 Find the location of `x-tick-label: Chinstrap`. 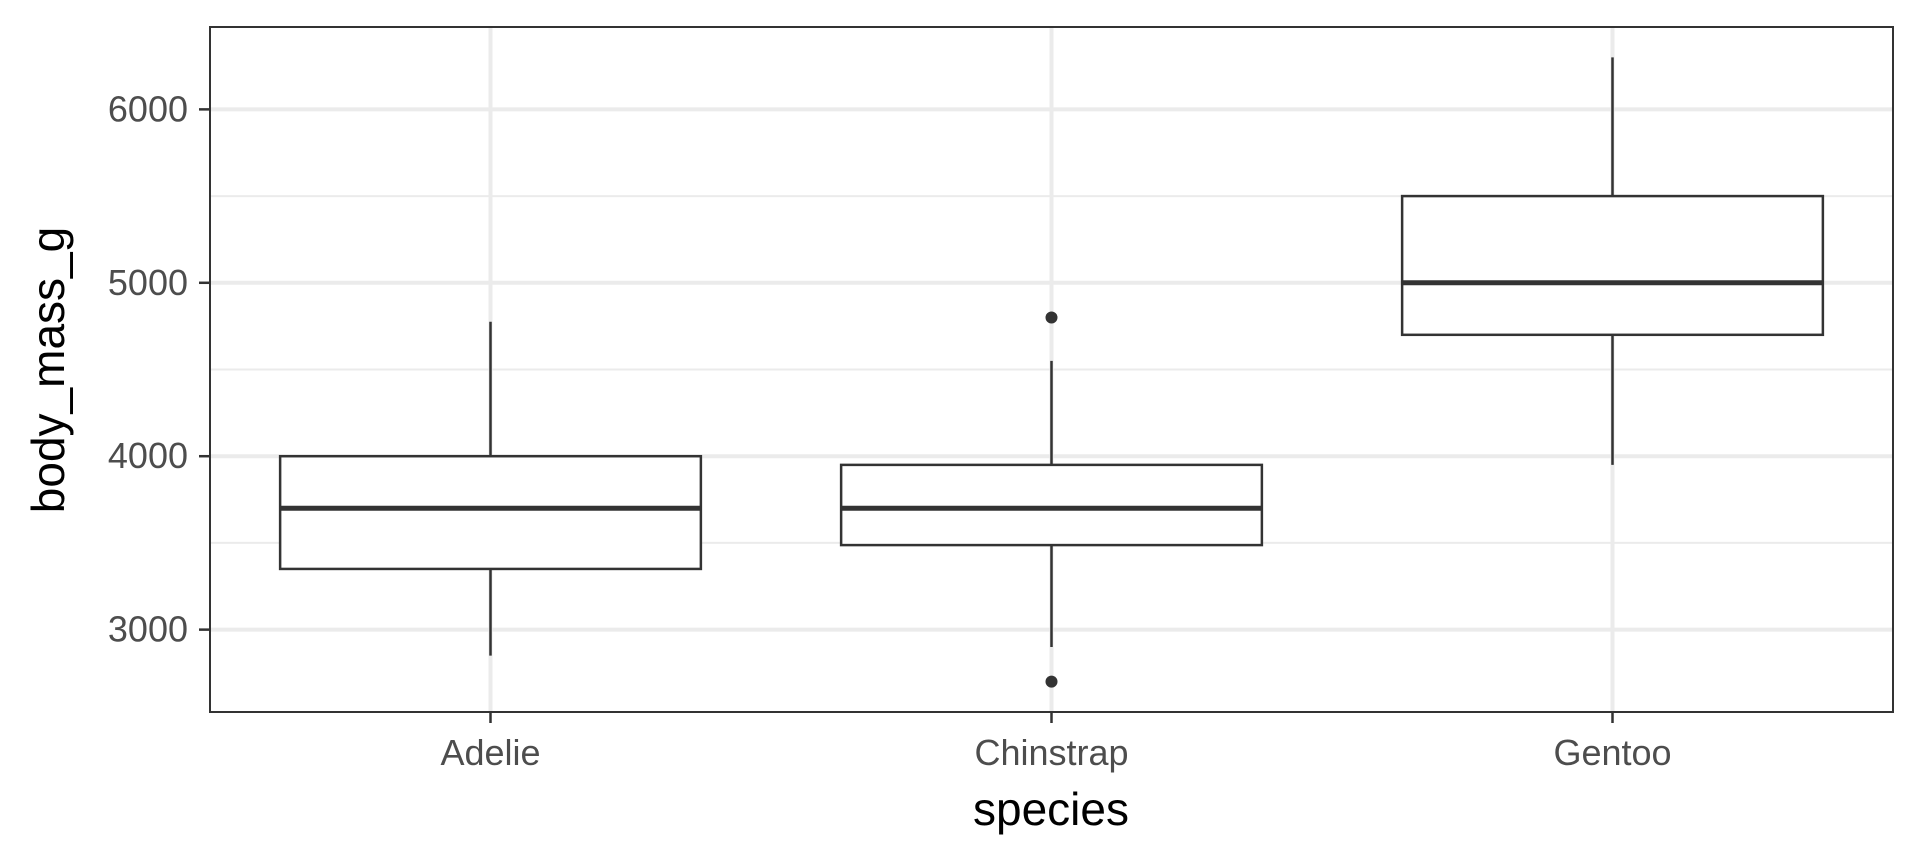

x-tick-label: Chinstrap is located at coordinates (1051, 752).